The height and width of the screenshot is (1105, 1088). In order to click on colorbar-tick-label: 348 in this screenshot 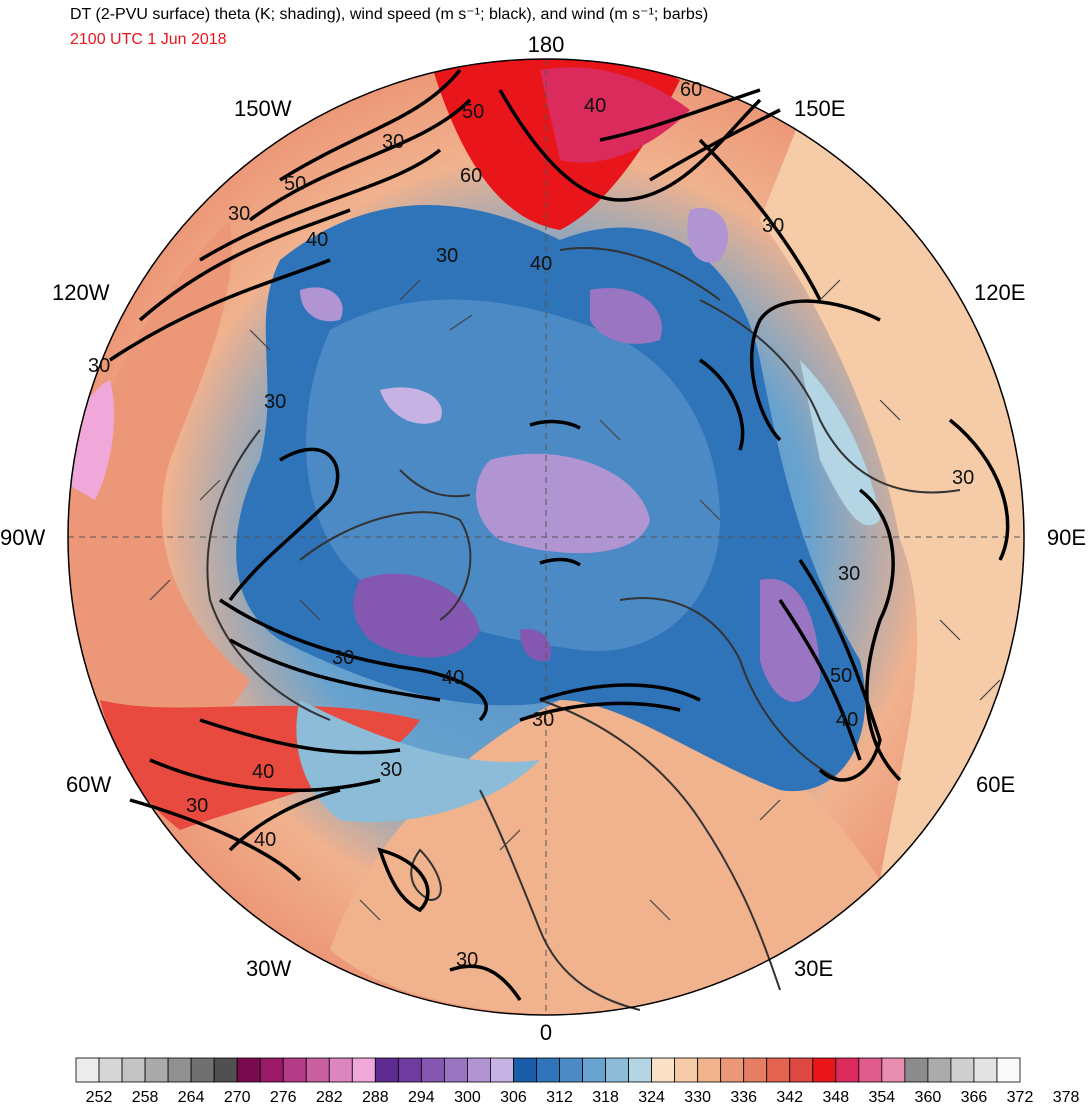, I will do `click(835, 1097)`.